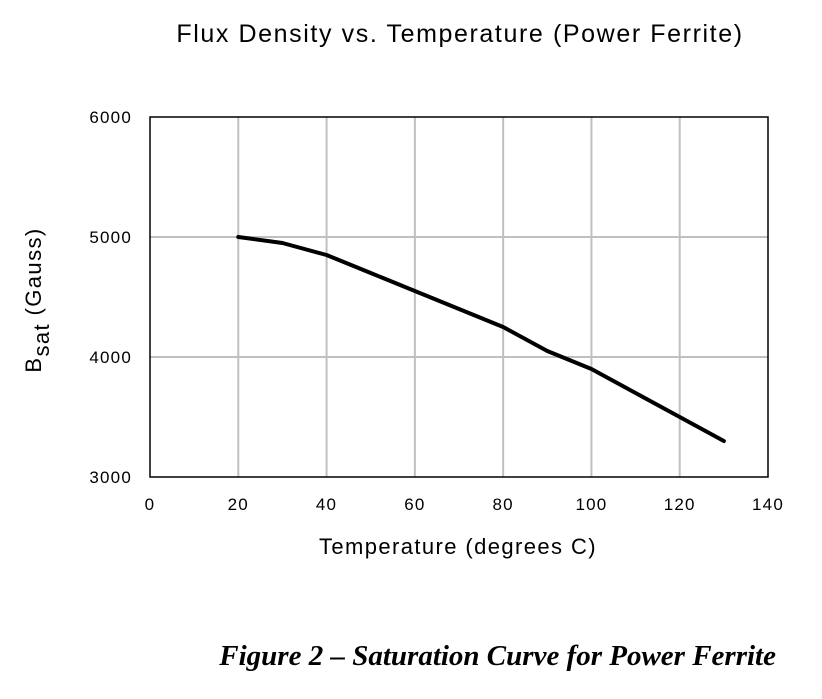 This screenshot has width=822, height=699. I want to click on x-tick-label: 140, so click(768, 504).